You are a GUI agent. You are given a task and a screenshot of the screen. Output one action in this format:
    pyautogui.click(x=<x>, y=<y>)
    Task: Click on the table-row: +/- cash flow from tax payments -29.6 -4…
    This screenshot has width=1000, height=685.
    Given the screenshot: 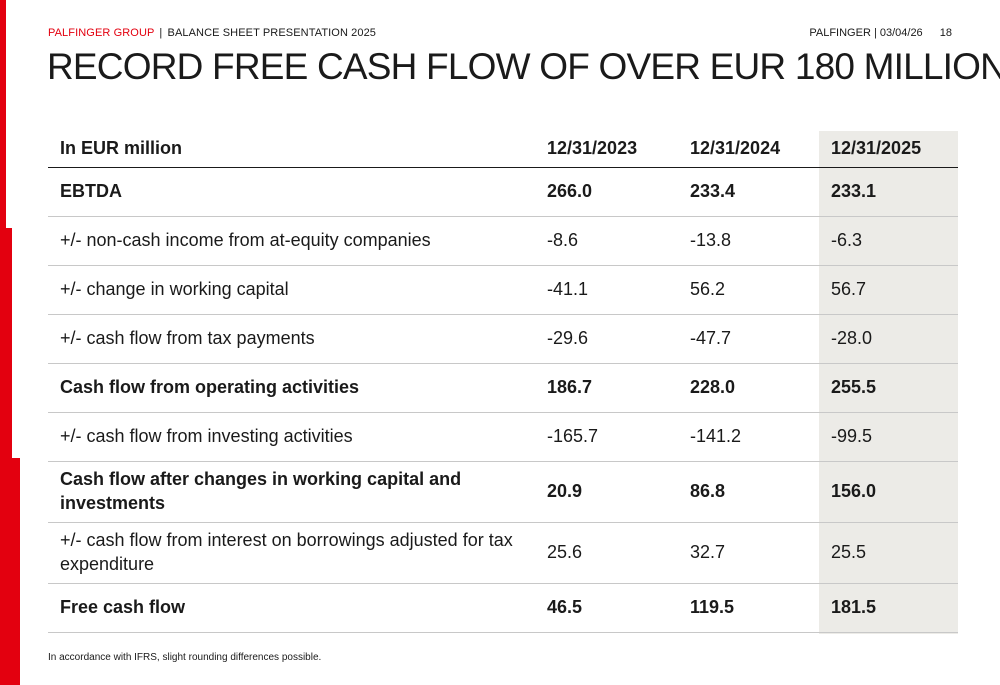 What is the action you would take?
    pyautogui.click(x=503, y=339)
    